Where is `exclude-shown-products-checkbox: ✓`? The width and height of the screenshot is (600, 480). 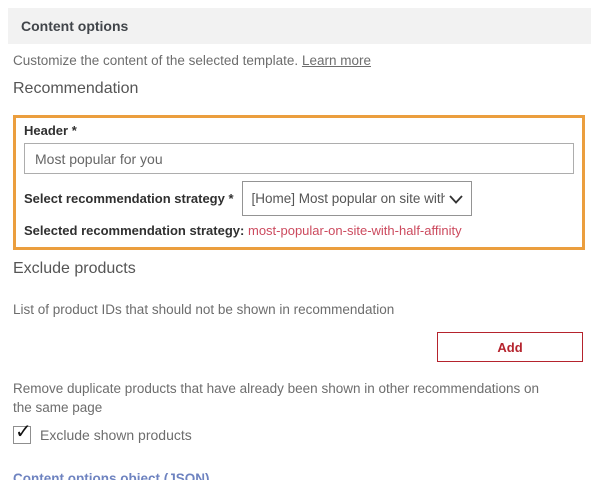 exclude-shown-products-checkbox: ✓ is located at coordinates (22, 432).